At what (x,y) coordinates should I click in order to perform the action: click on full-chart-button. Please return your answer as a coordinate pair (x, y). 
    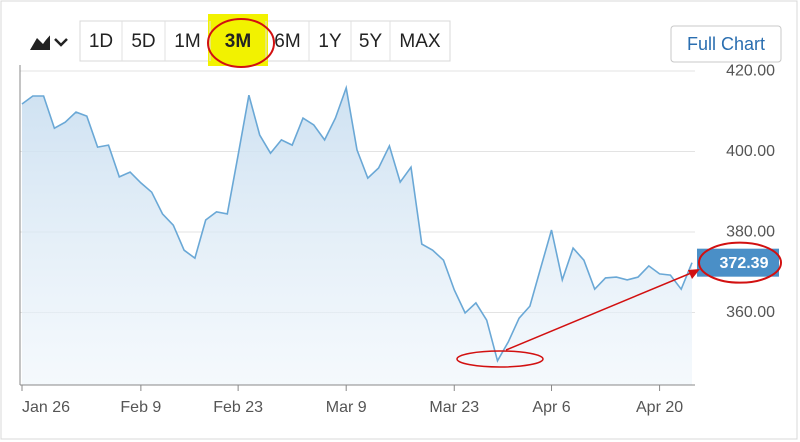
    Looking at the image, I should click on (726, 44).